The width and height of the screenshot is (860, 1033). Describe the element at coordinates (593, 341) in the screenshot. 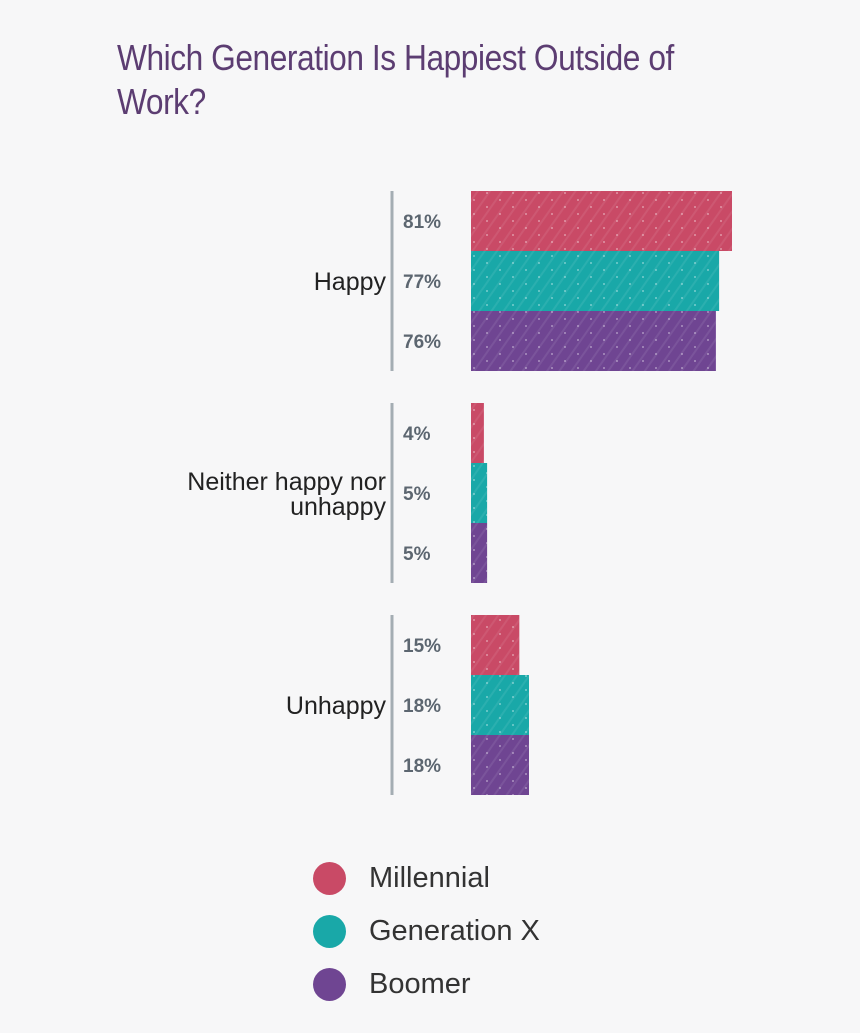

I see `bar-dots-happy-boomer` at that location.